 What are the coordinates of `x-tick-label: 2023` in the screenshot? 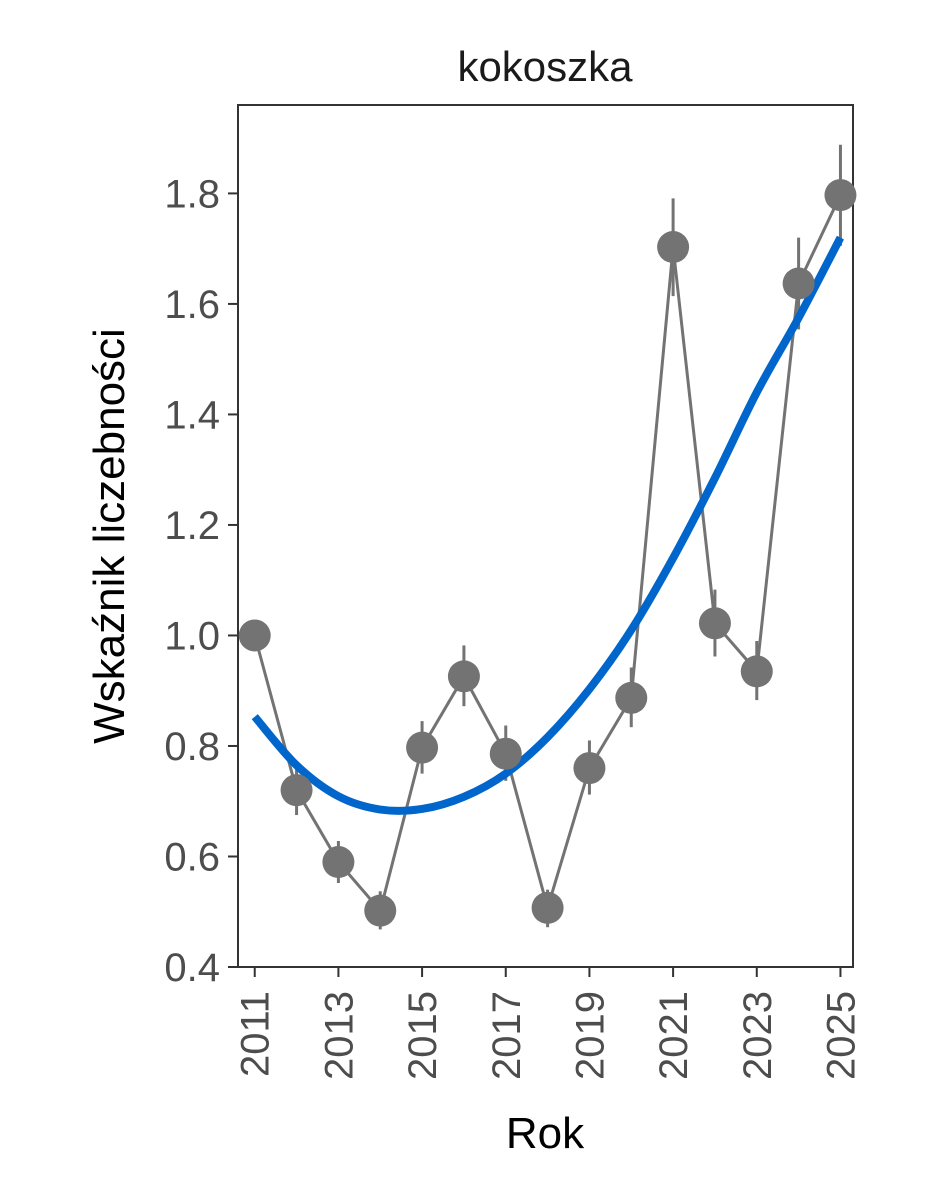 It's located at (758, 1035).